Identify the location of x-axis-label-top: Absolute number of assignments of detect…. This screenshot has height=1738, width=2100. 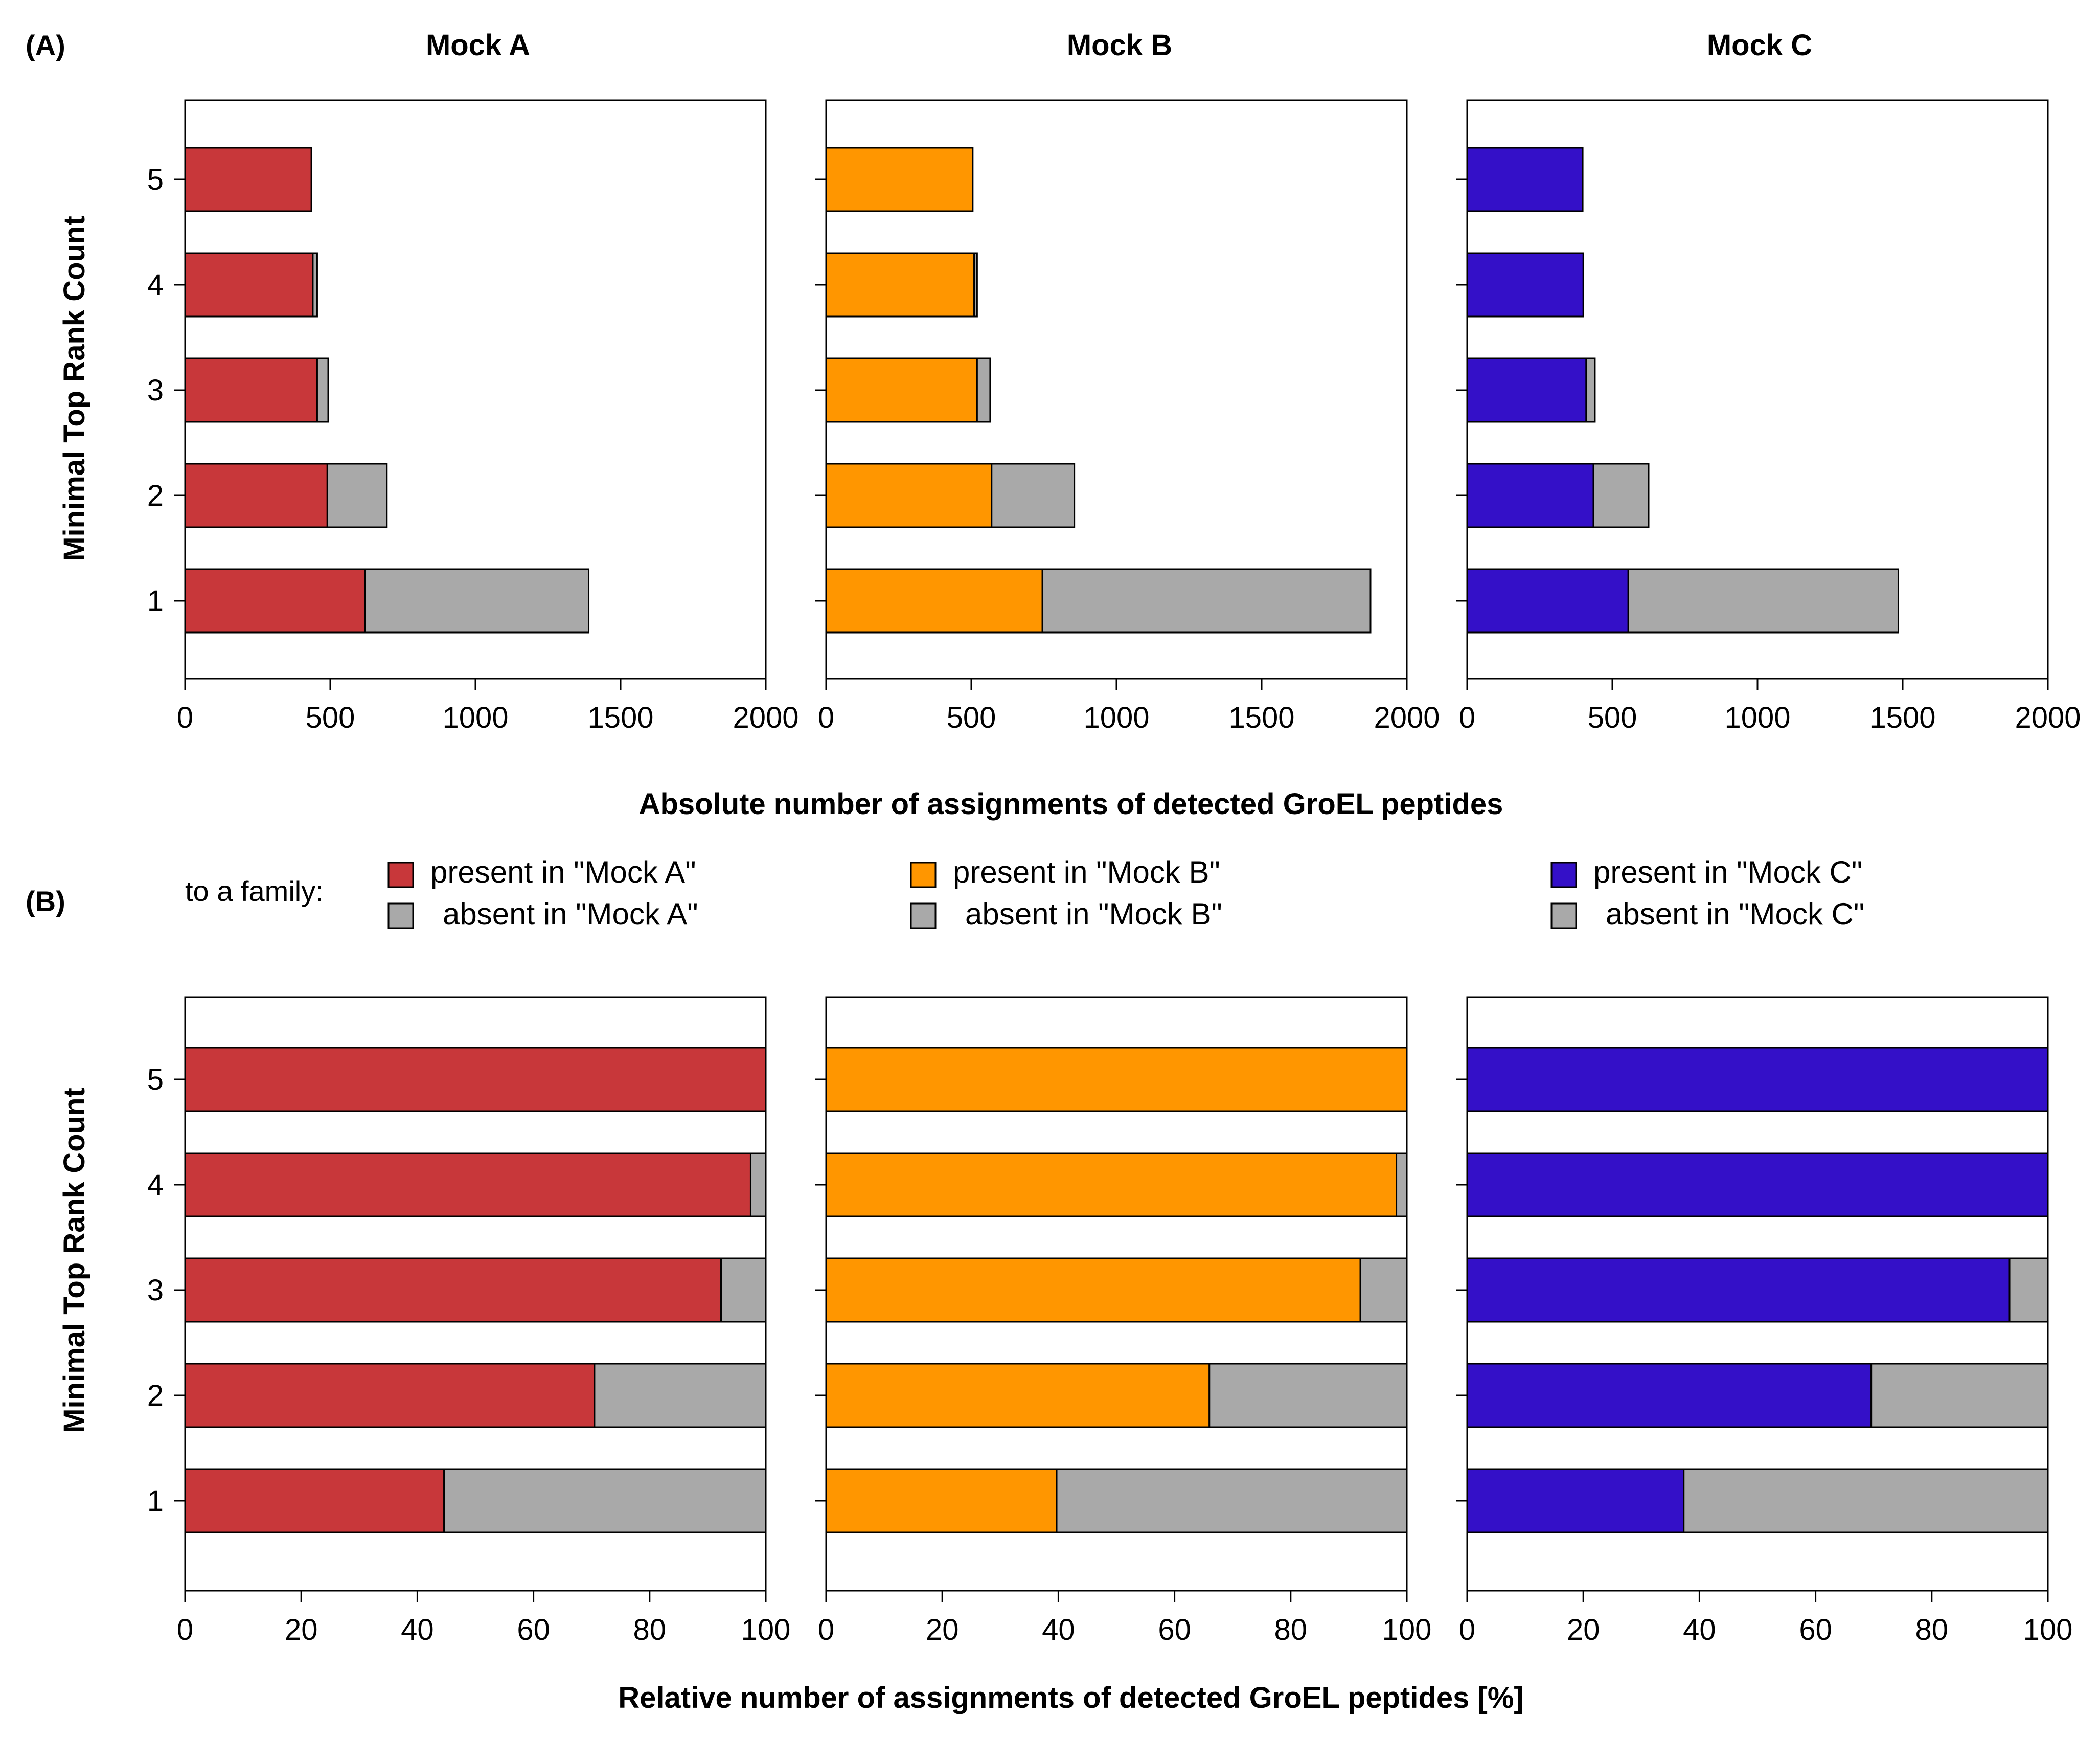
(1071, 804).